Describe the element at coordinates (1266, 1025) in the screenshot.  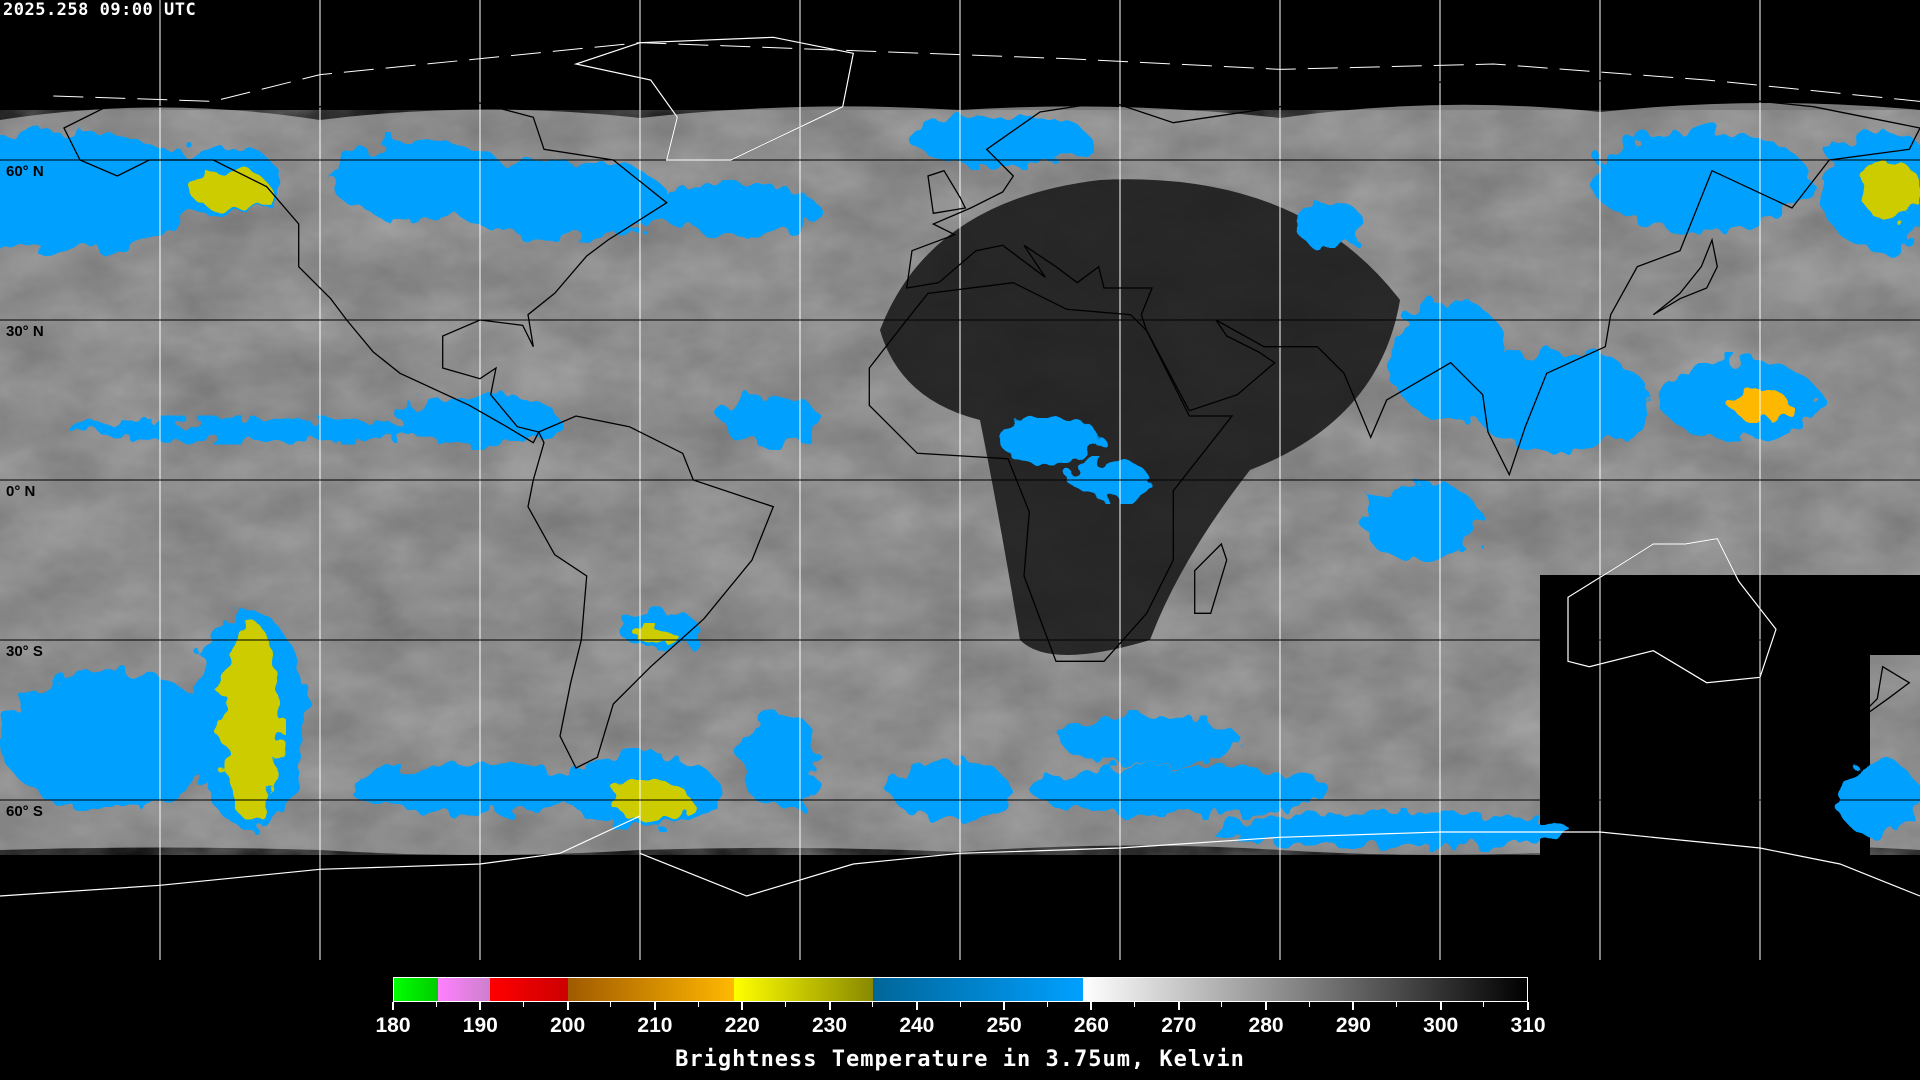
I see `colorbar-tick-label: 280` at that location.